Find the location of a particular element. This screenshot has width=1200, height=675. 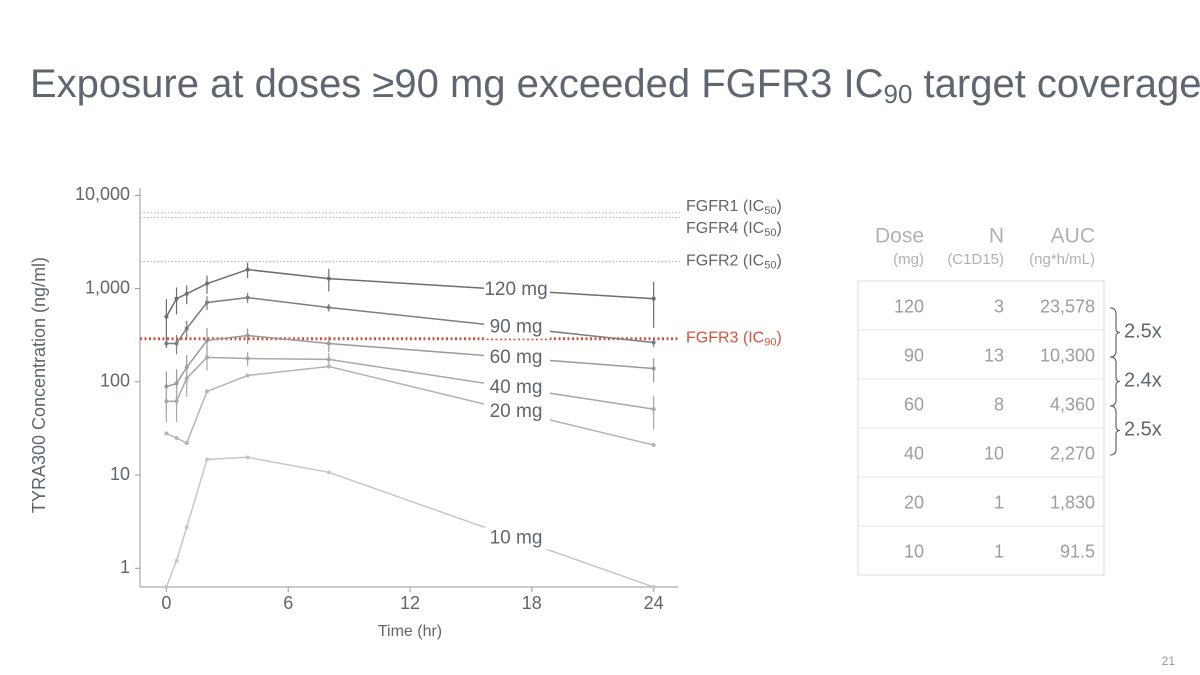

series-label: 20 mg is located at coordinates (516, 411).